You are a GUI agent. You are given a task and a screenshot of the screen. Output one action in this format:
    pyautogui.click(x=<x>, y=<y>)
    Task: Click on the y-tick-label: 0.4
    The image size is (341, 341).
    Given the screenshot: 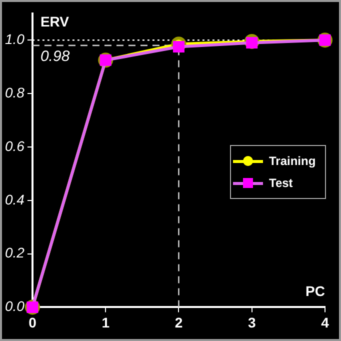 What is the action you would take?
    pyautogui.click(x=14, y=199)
    